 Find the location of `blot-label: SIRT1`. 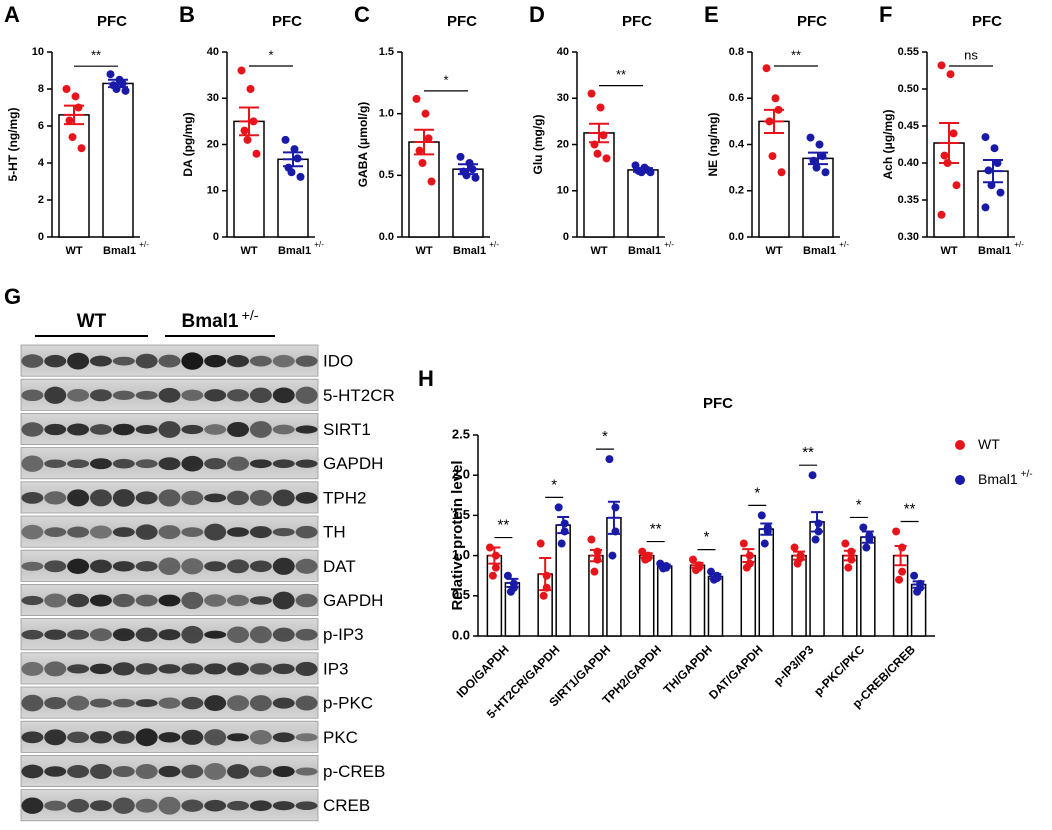

blot-label: SIRT1 is located at coordinates (347, 429).